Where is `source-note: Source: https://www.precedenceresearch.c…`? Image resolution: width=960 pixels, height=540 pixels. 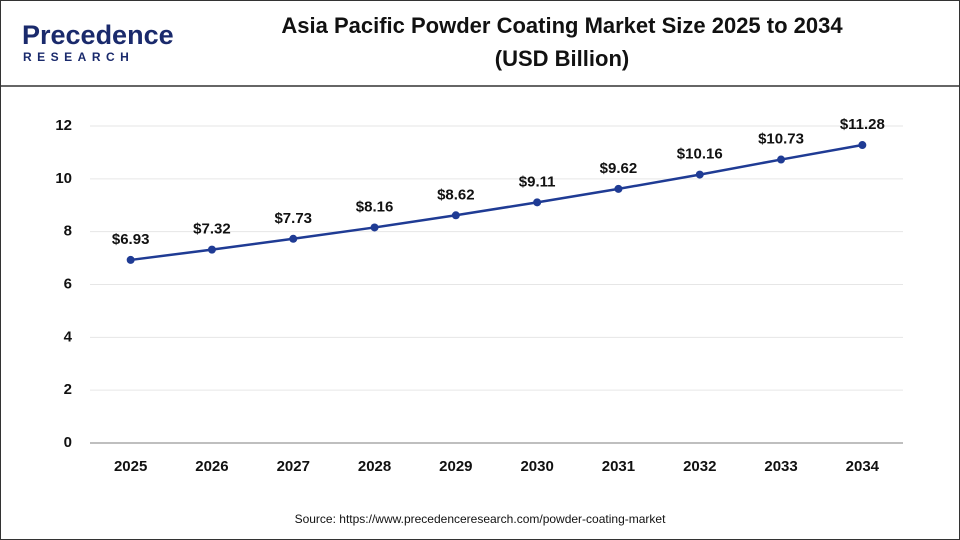
source-note: Source: https://www.precedenceresearch.c… is located at coordinates (481, 519).